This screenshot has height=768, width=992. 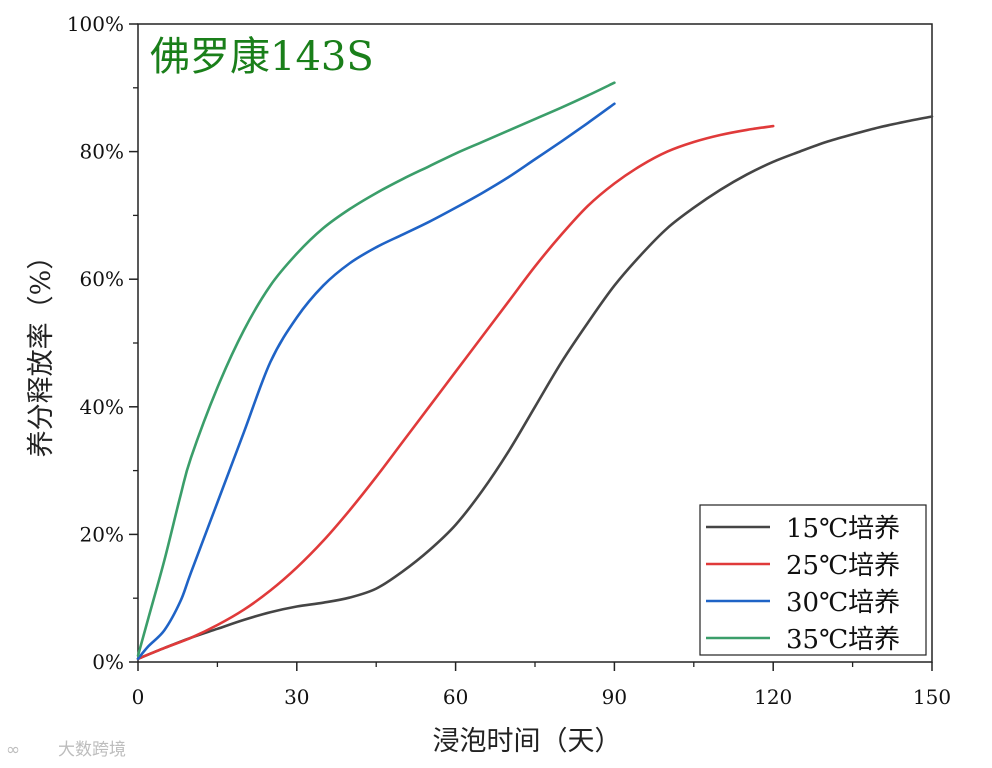 What do you see at coordinates (102, 534) in the screenshot?
I see `y-tick-label: 20%` at bounding box center [102, 534].